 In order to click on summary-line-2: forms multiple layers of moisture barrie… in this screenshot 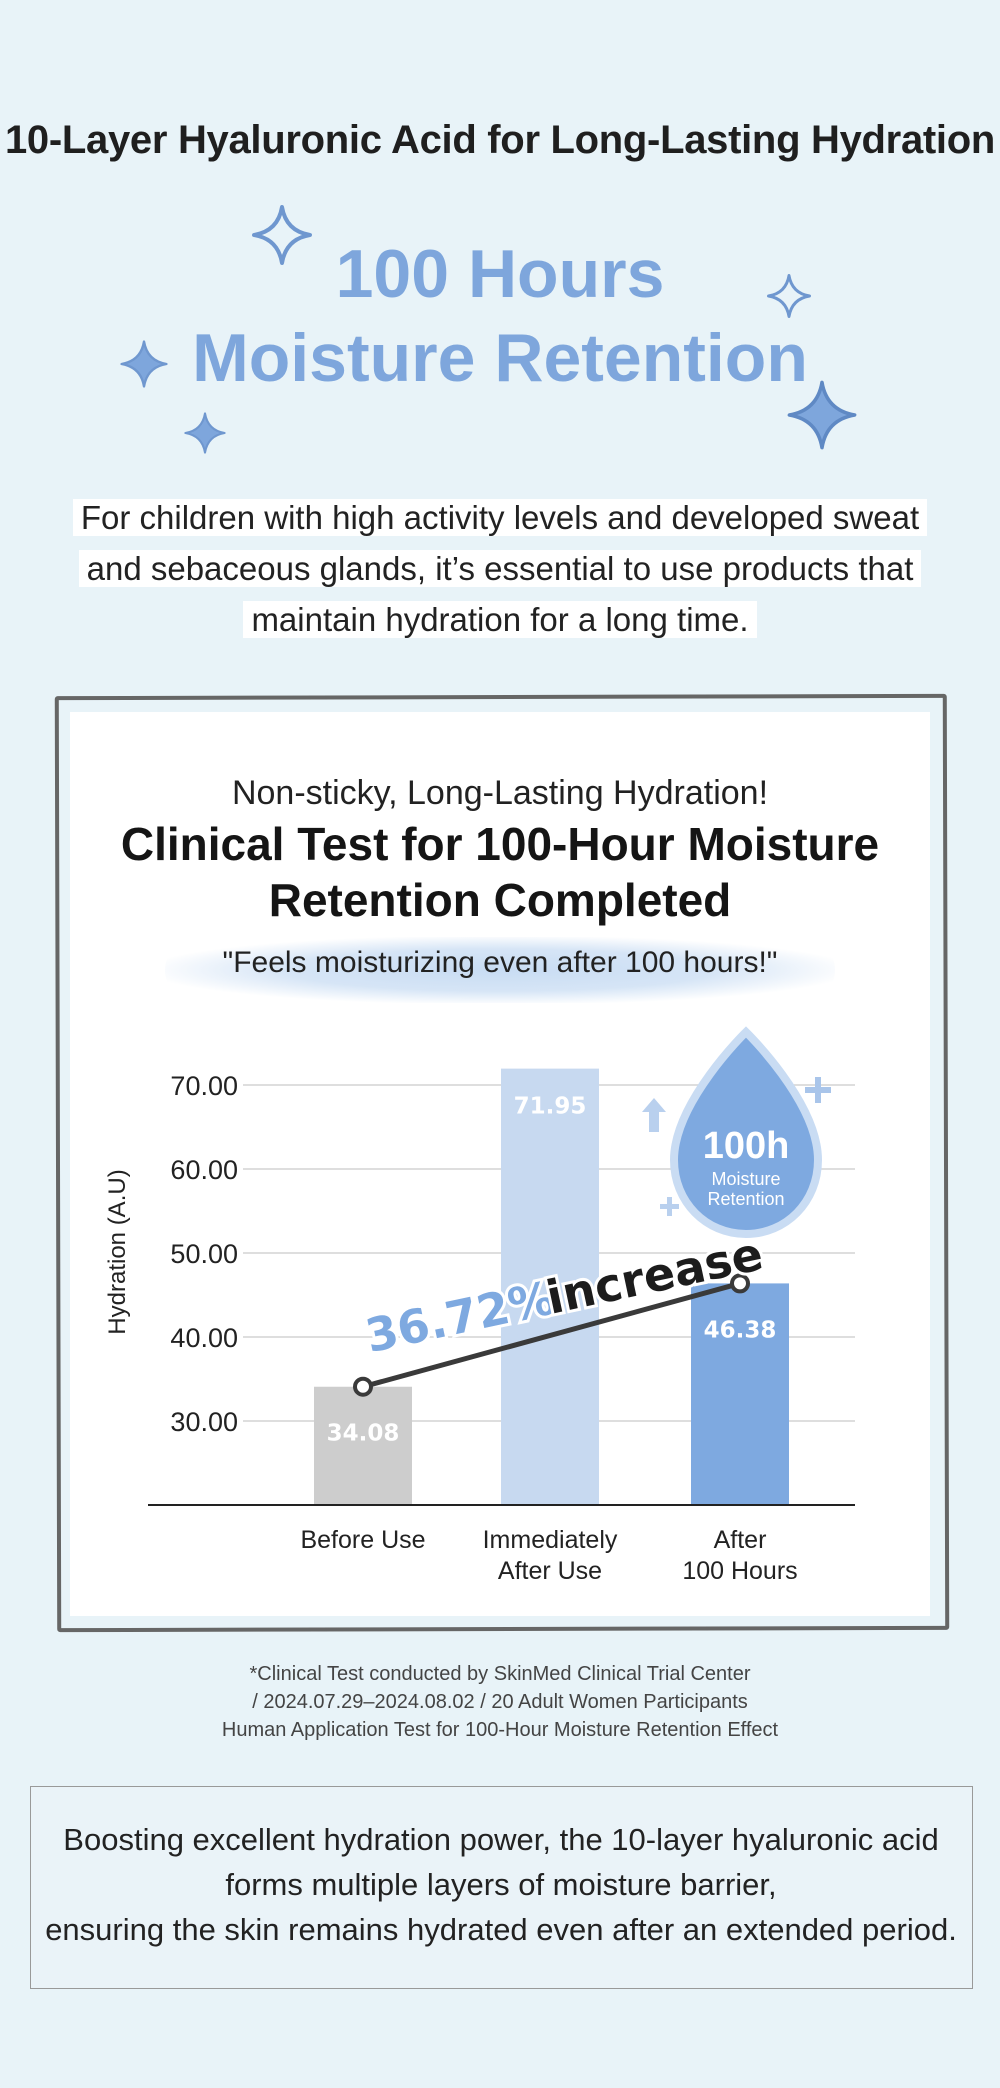, I will do `click(501, 1884)`.